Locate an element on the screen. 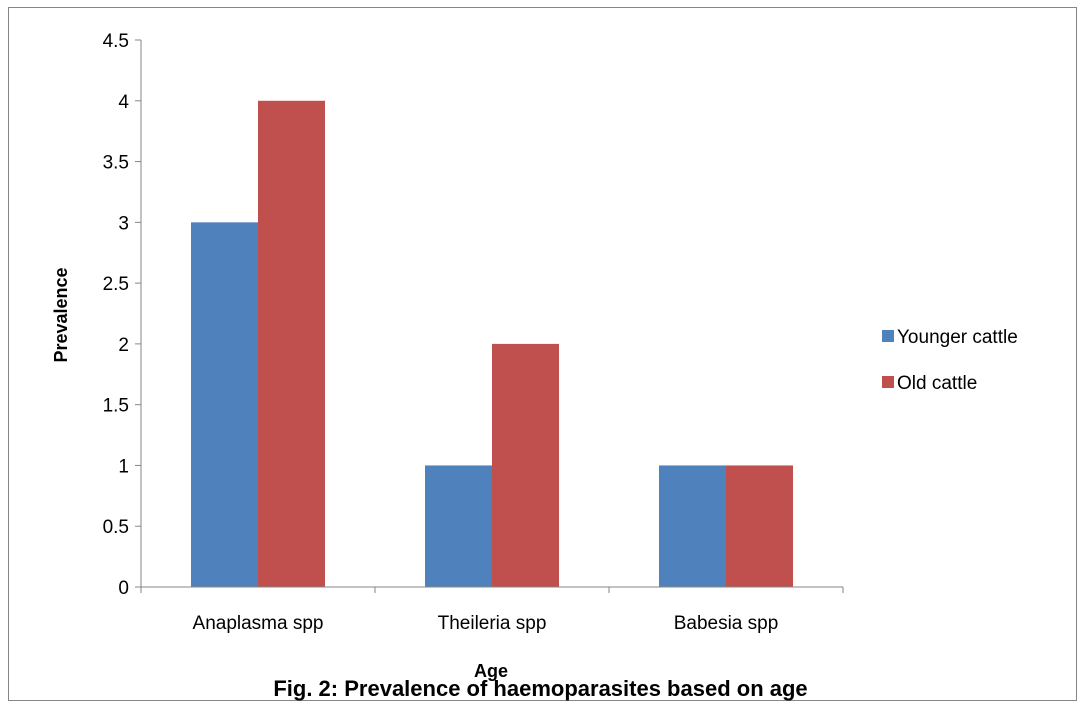  y-axis-title: Prevalence is located at coordinates (61, 314).